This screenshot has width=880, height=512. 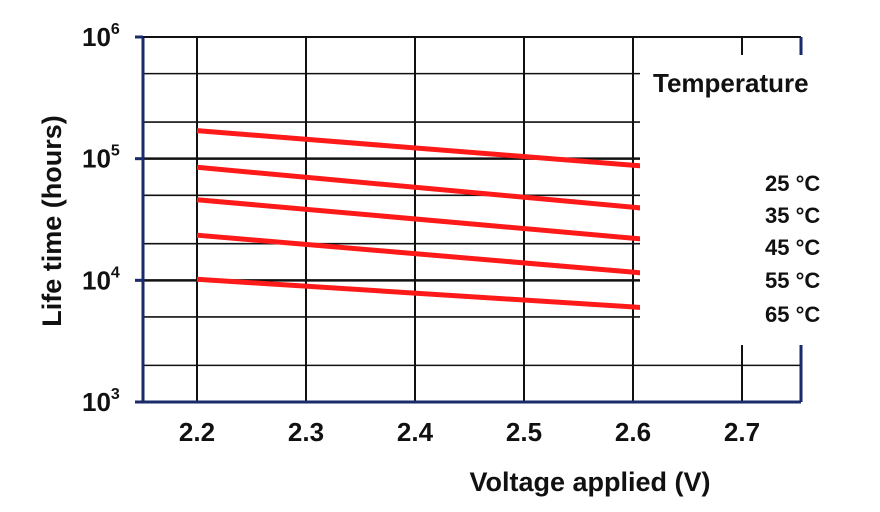 What do you see at coordinates (524, 432) in the screenshot?
I see `x-tick-label-2.5: 2.5` at bounding box center [524, 432].